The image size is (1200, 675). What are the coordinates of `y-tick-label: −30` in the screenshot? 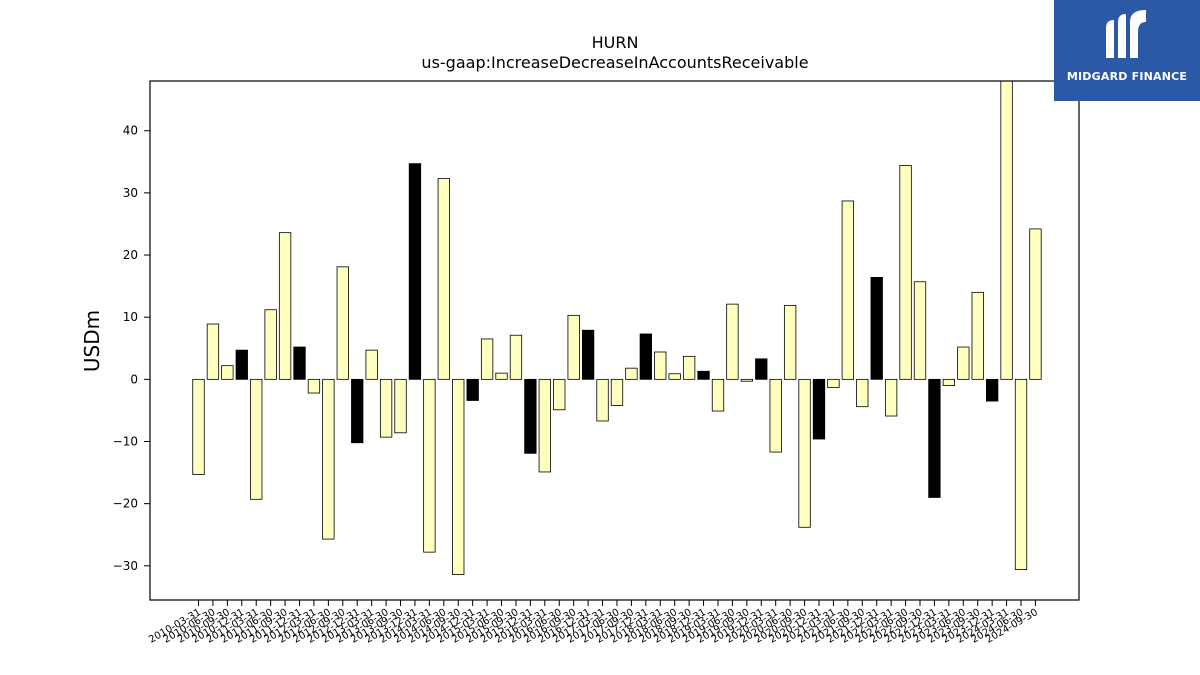 It's located at (125, 566).